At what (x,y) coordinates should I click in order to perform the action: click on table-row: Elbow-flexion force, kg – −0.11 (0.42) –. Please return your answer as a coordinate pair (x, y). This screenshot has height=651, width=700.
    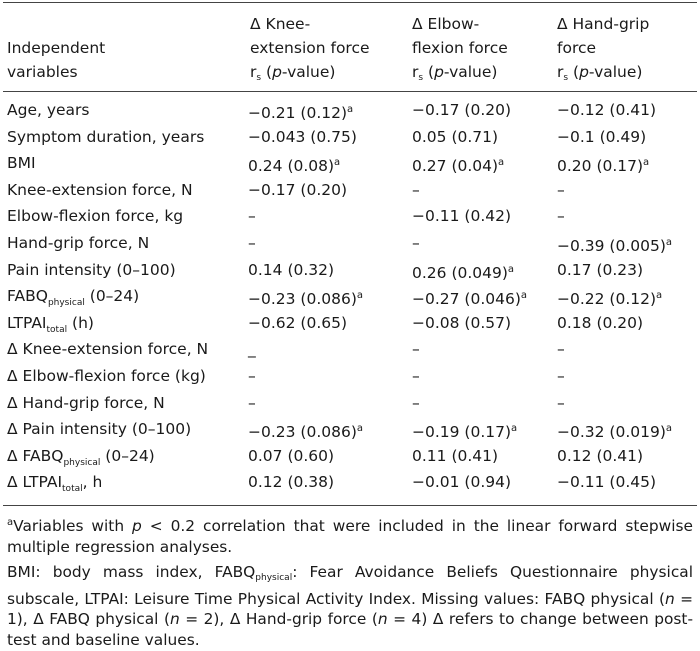
    Looking at the image, I should click on (350, 216).